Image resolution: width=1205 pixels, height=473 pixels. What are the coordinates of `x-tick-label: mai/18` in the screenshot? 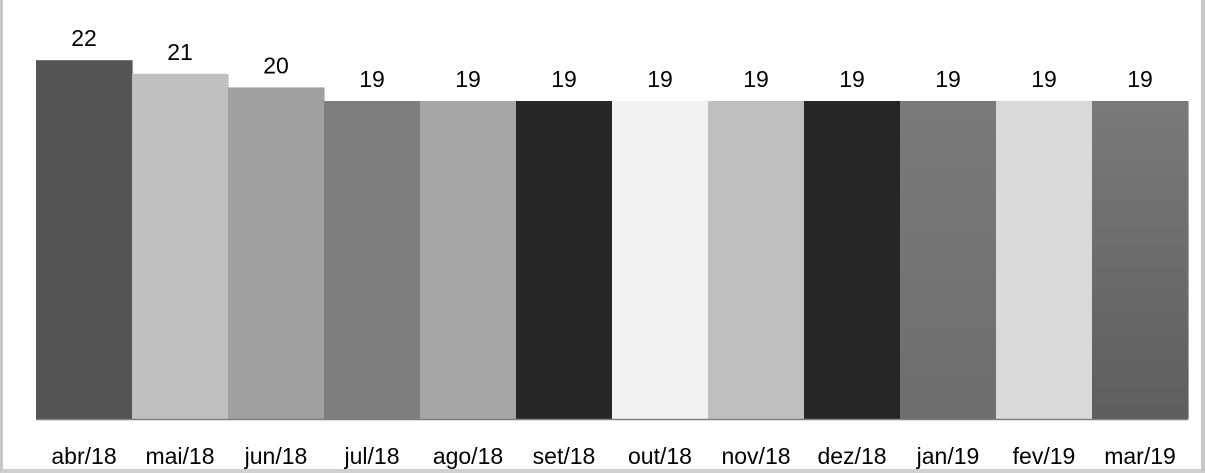 It's located at (179, 456).